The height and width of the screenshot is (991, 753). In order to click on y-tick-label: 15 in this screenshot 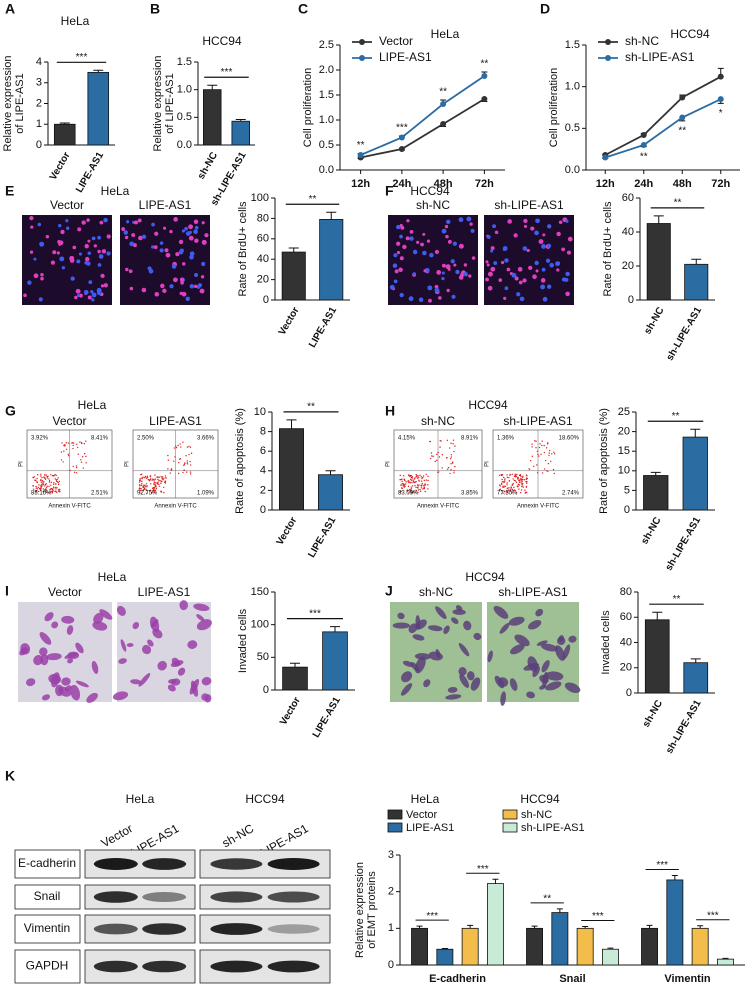, I will do `click(624, 451)`.